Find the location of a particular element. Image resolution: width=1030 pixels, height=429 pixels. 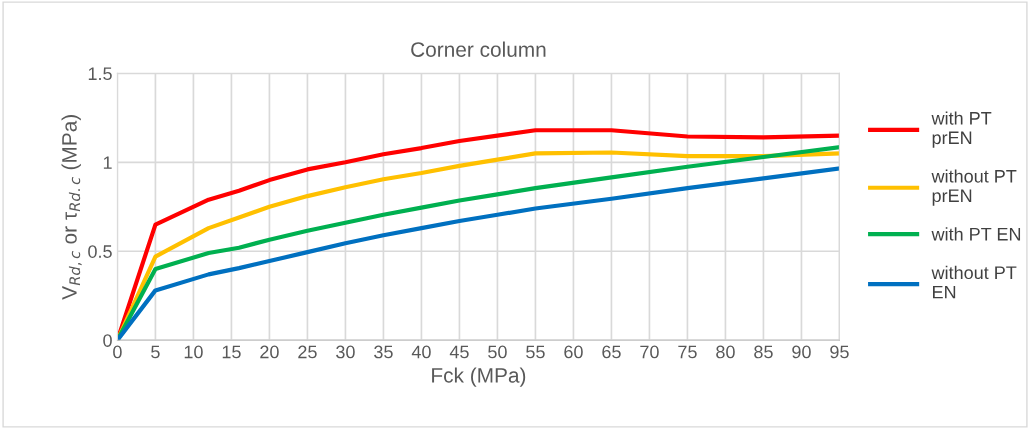

x-tick-label: 75 is located at coordinates (687, 352).